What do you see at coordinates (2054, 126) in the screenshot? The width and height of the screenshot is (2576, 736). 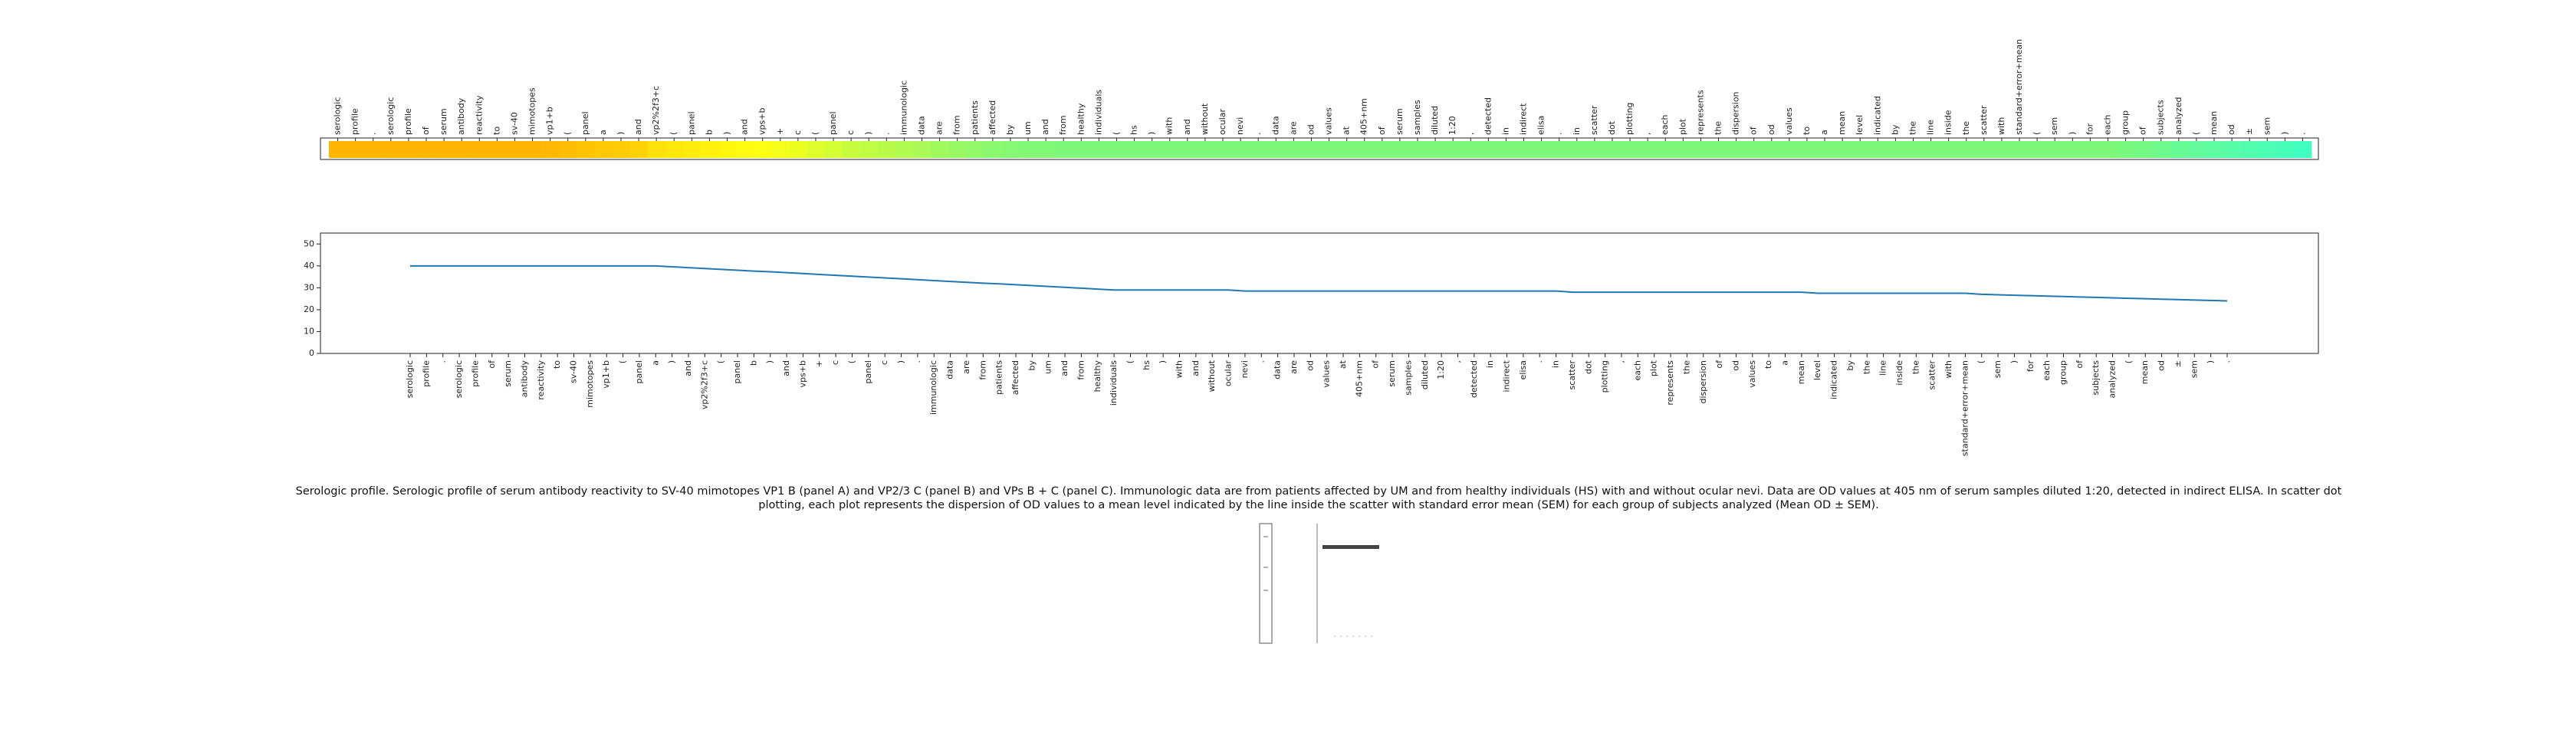 I see `token-label: sem` at bounding box center [2054, 126].